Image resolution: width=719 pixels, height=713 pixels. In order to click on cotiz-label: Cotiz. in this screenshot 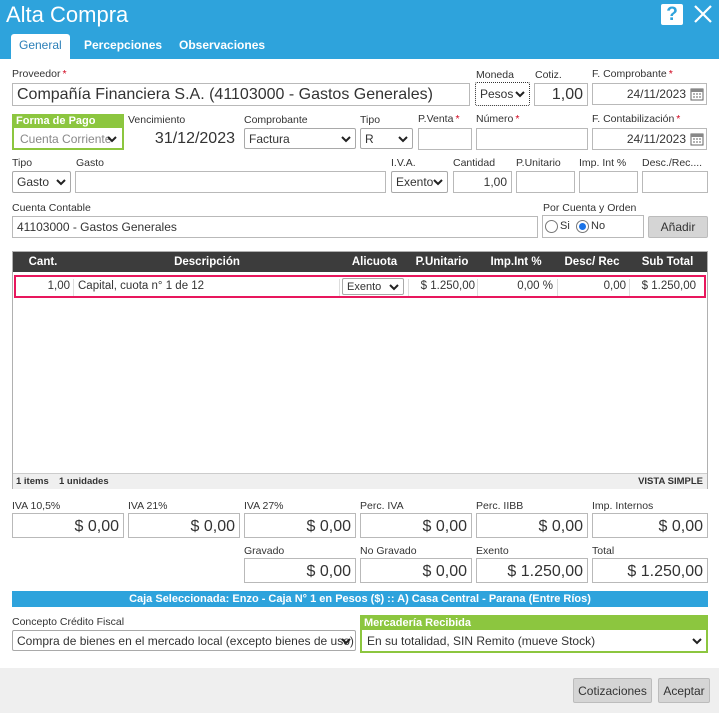, I will do `click(548, 75)`.